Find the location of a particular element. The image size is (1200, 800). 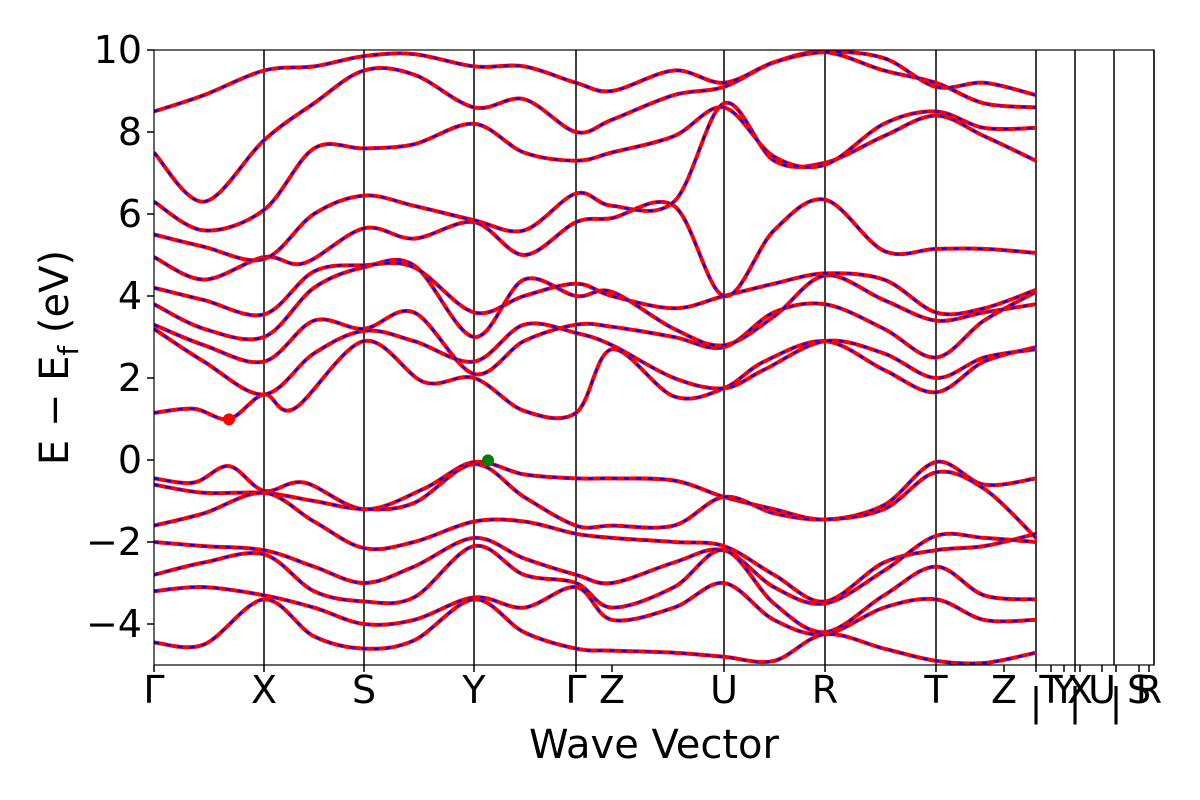

x-axis-ticks: Γ X S Y Γ Z U R T Z |TY|XU| SR is located at coordinates (652, 695).